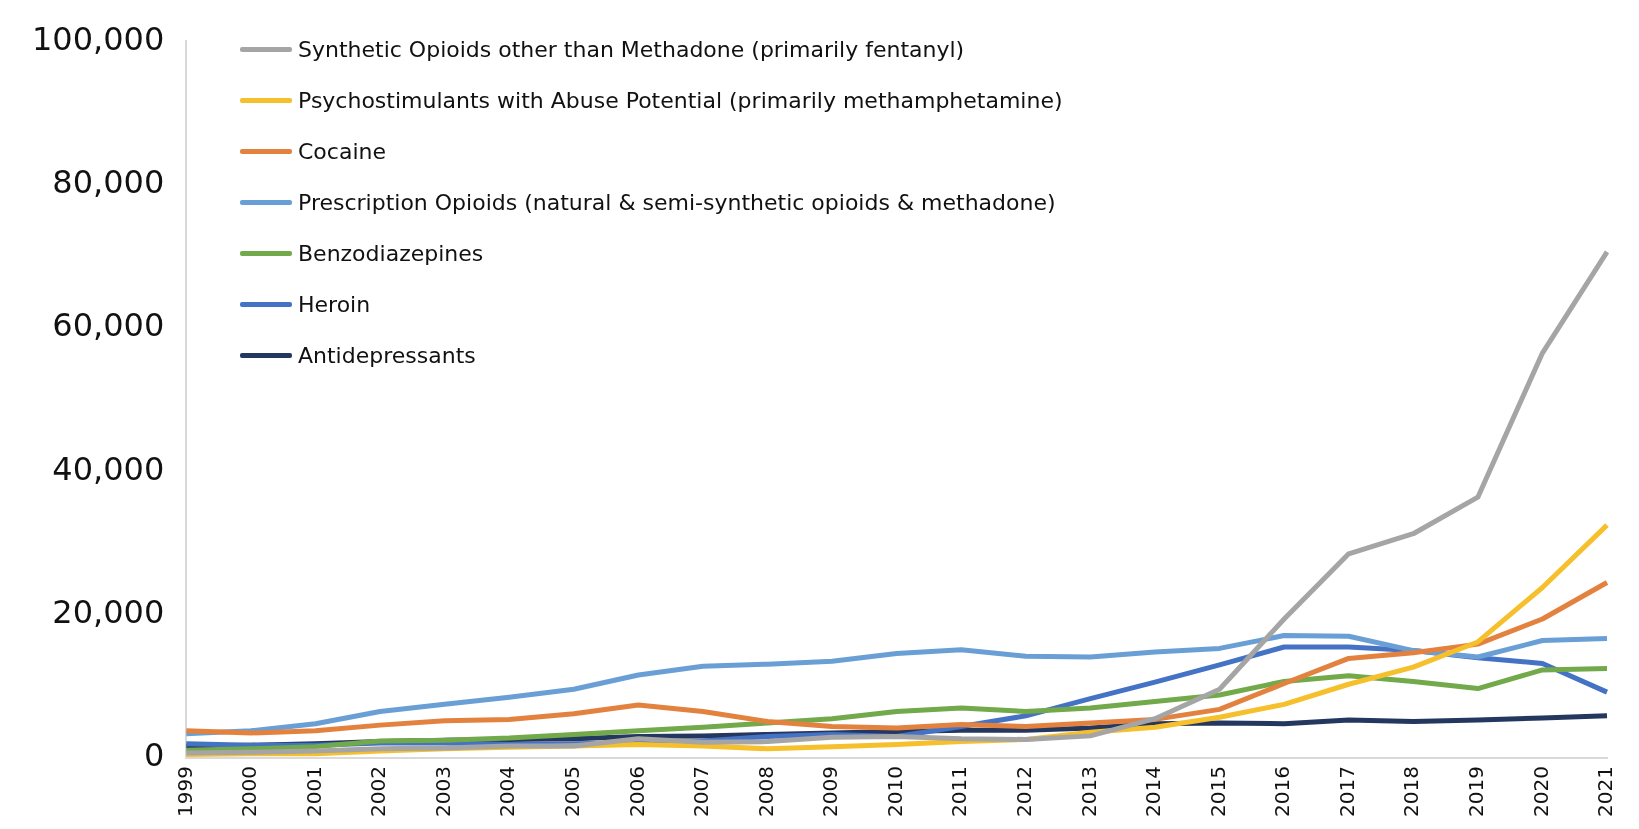  I want to click on y-tick-label: 0, so click(154, 755).